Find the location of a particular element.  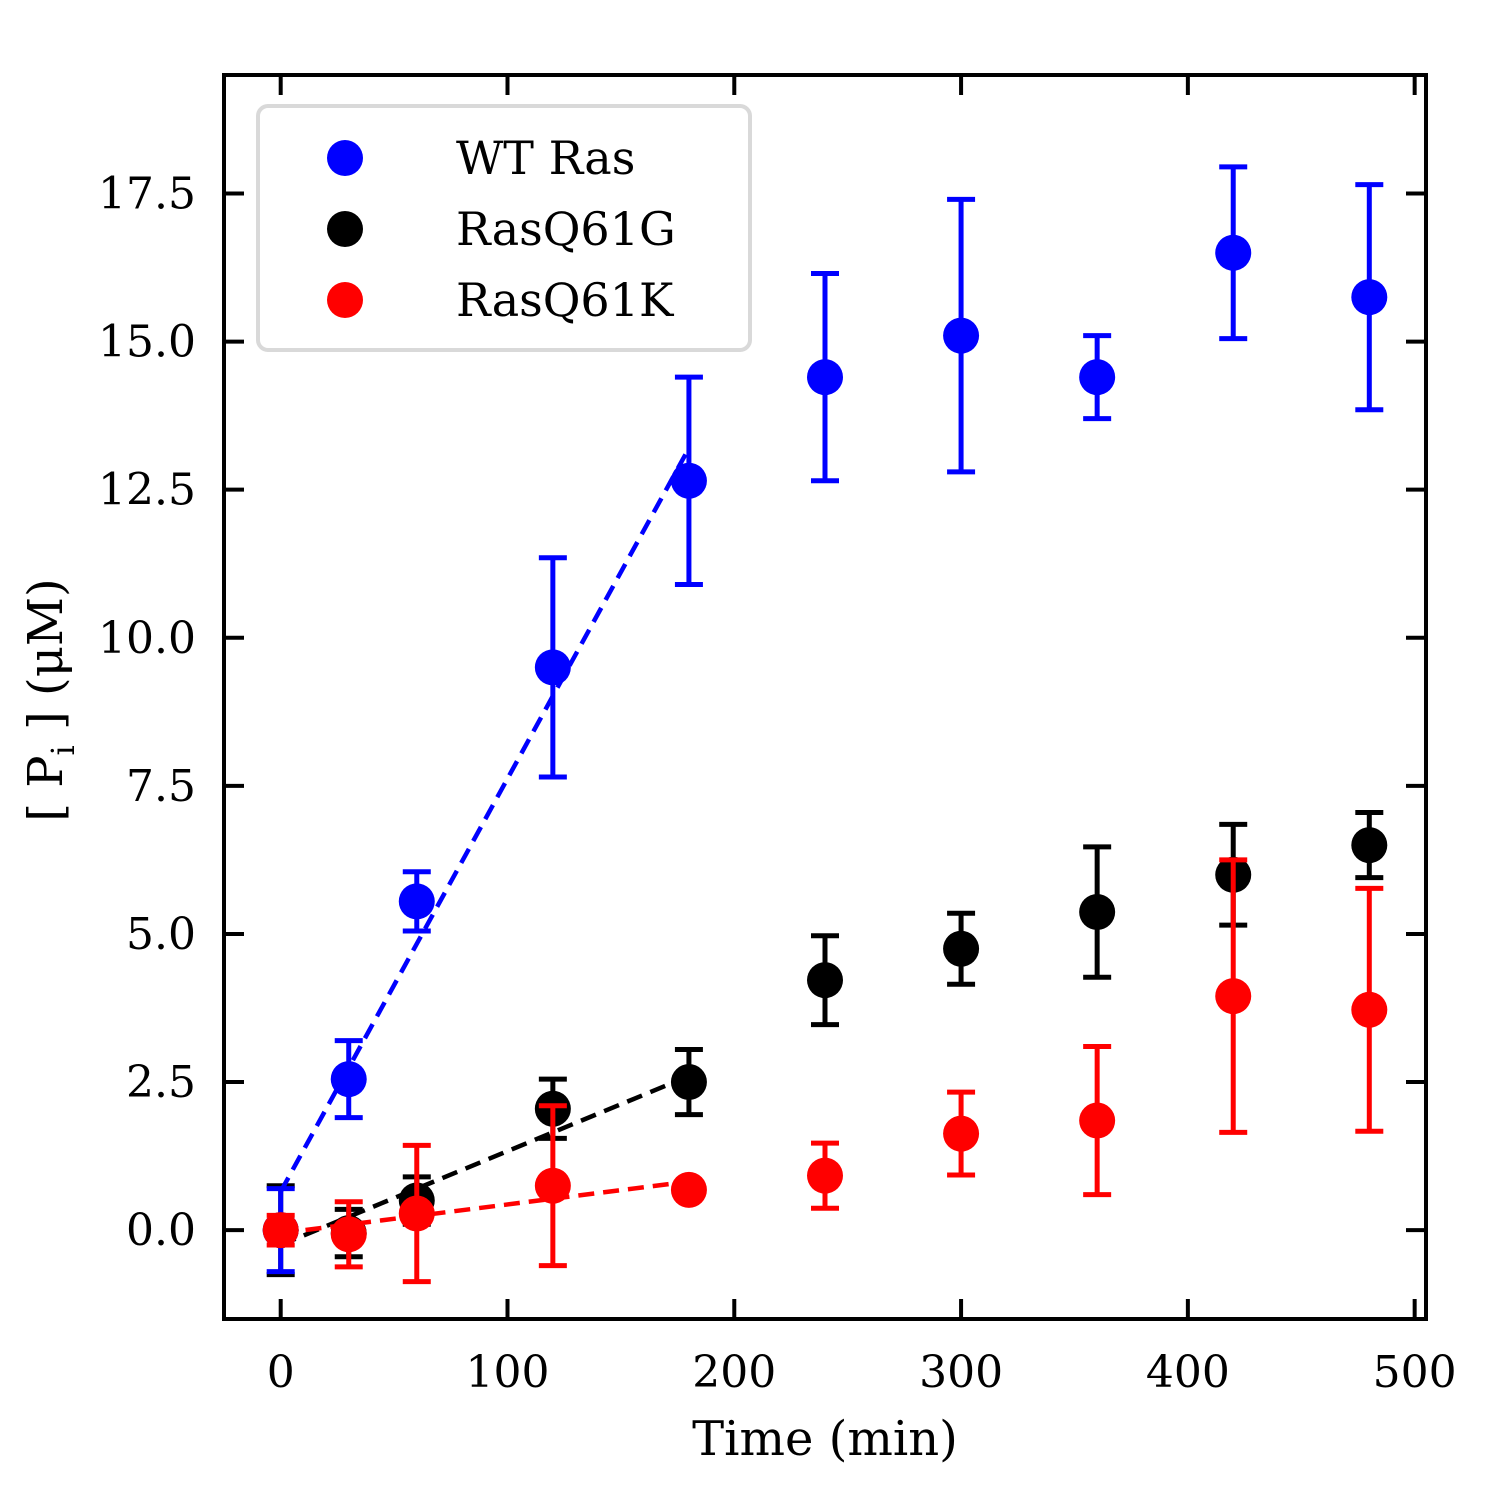

y-tick-label: 0.0 is located at coordinates (161, 1230).